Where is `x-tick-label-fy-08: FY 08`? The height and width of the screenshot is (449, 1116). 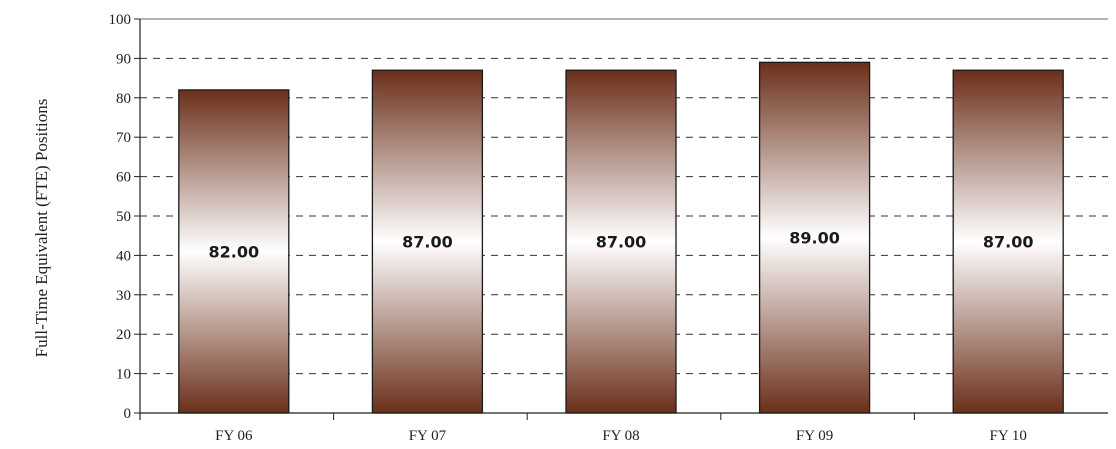
x-tick-label-fy-08: FY 08 is located at coordinates (620, 436).